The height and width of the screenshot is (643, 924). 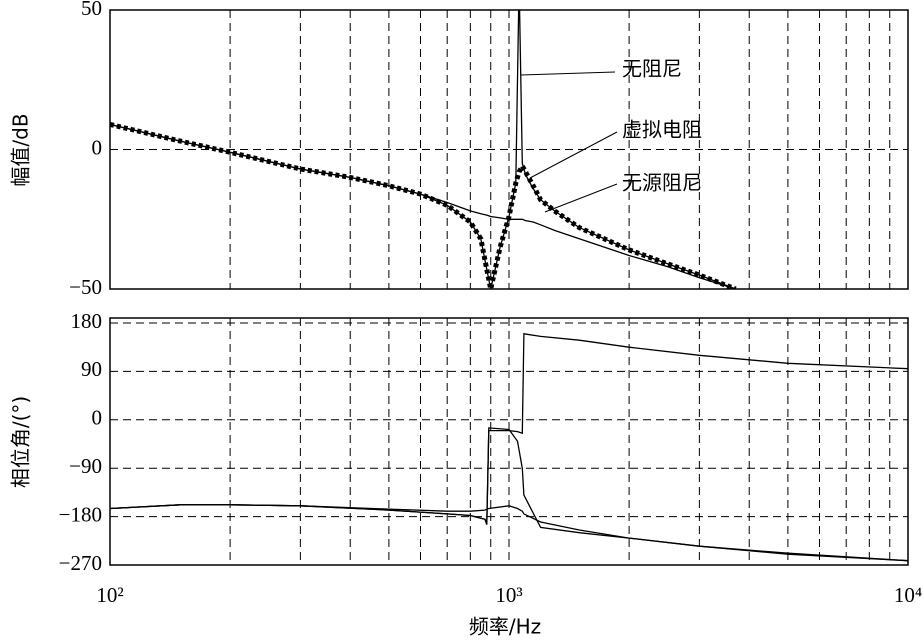 What do you see at coordinates (505, 627) in the screenshot?
I see `x-axis-label: 频率/Hz` at bounding box center [505, 627].